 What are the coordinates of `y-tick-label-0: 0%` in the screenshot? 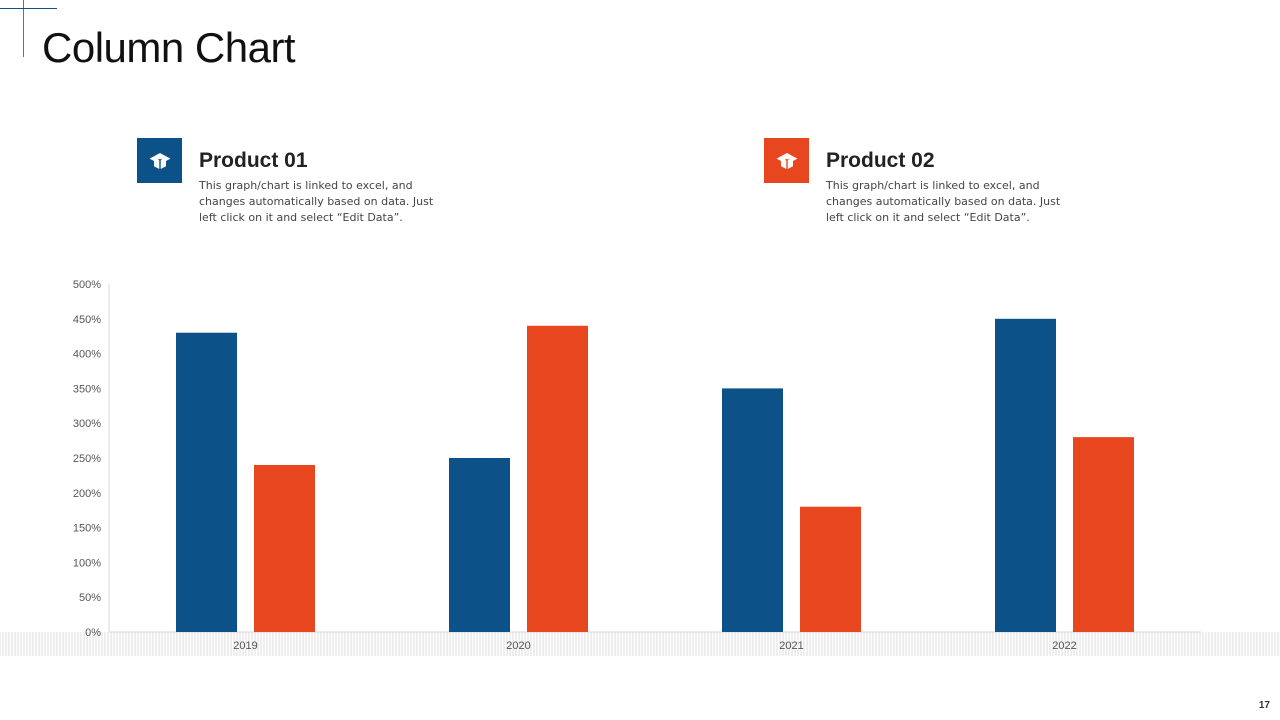 It's located at (93, 633).